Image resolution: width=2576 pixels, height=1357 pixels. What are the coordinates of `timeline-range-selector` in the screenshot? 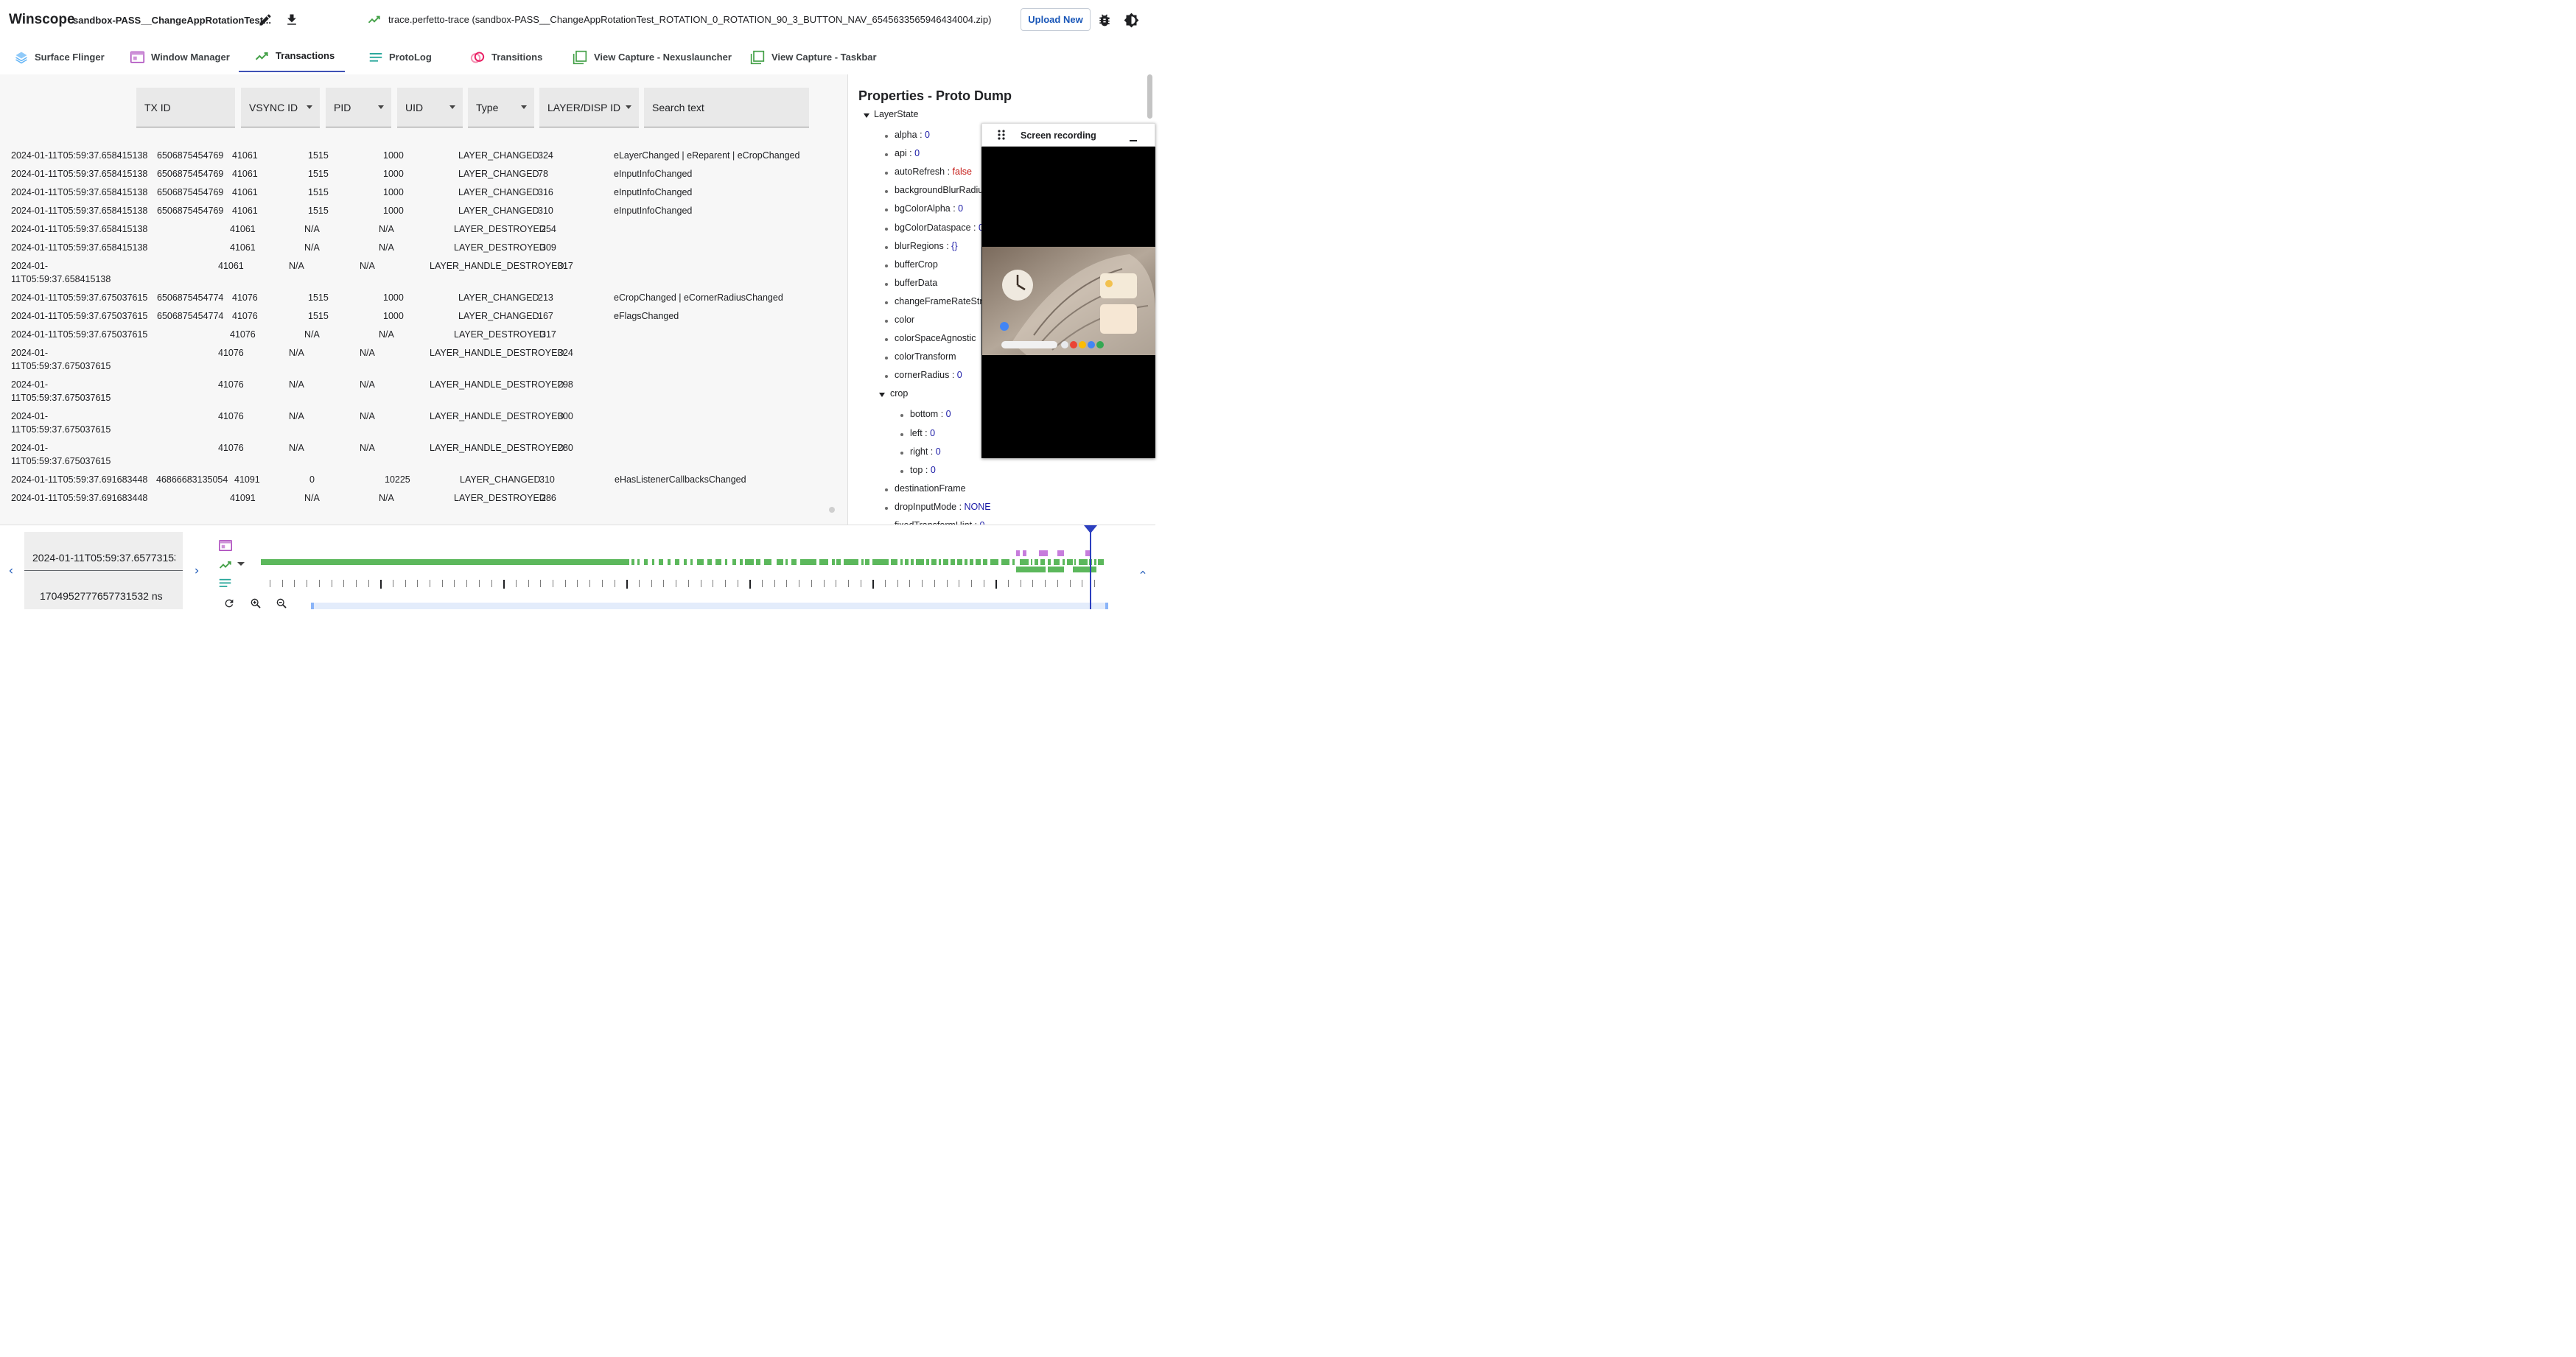 It's located at (709, 606).